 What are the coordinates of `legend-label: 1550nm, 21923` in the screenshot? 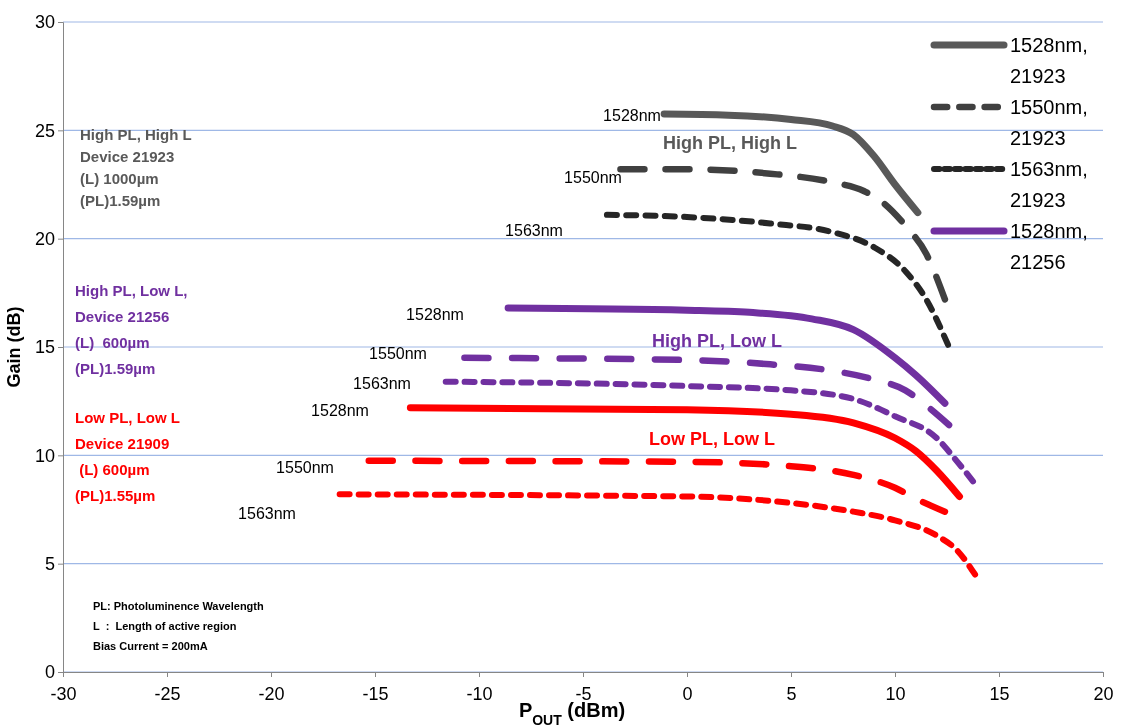 It's located at (1049, 122).